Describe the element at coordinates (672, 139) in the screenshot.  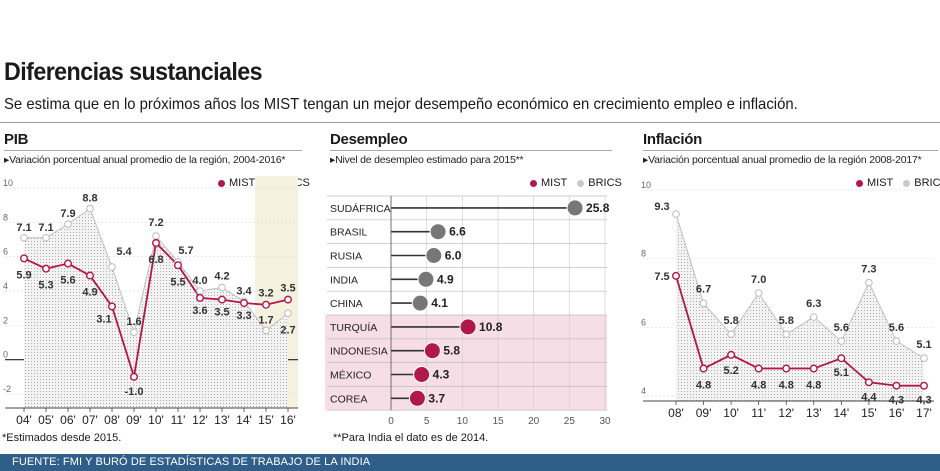
I see `inflacion-title: Inflación` at that location.